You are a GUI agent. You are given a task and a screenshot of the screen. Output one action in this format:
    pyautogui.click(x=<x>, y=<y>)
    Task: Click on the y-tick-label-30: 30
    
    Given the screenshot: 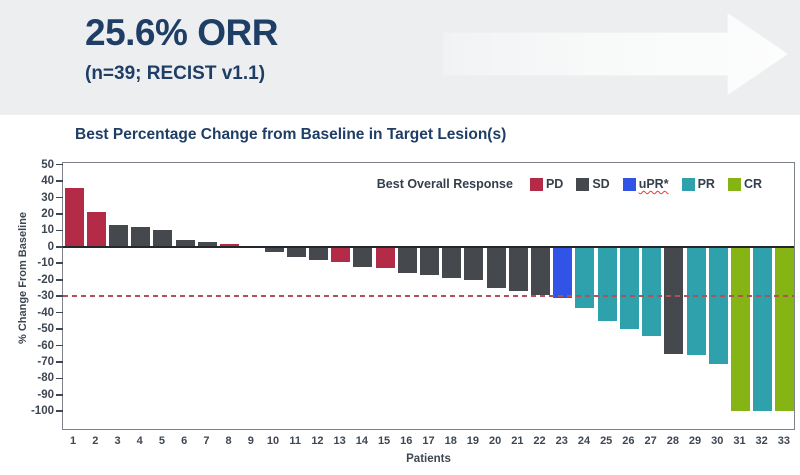 What is the action you would take?
    pyautogui.click(x=47, y=197)
    